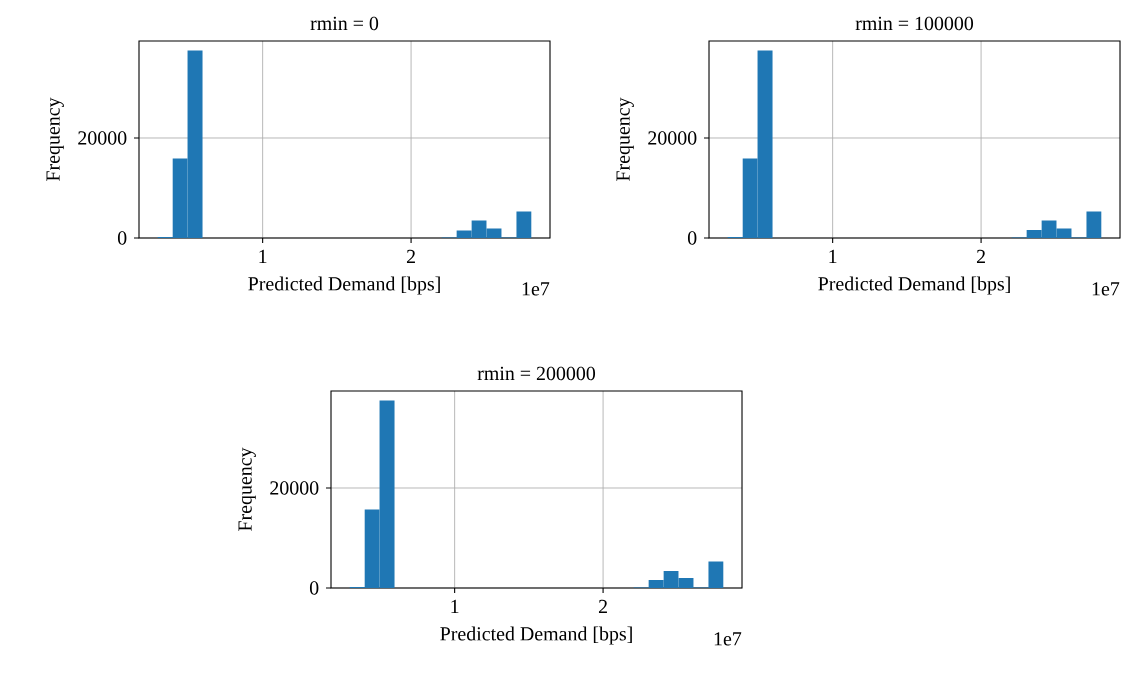  I want to click on chart-title: rmin = 200000, so click(536, 373).